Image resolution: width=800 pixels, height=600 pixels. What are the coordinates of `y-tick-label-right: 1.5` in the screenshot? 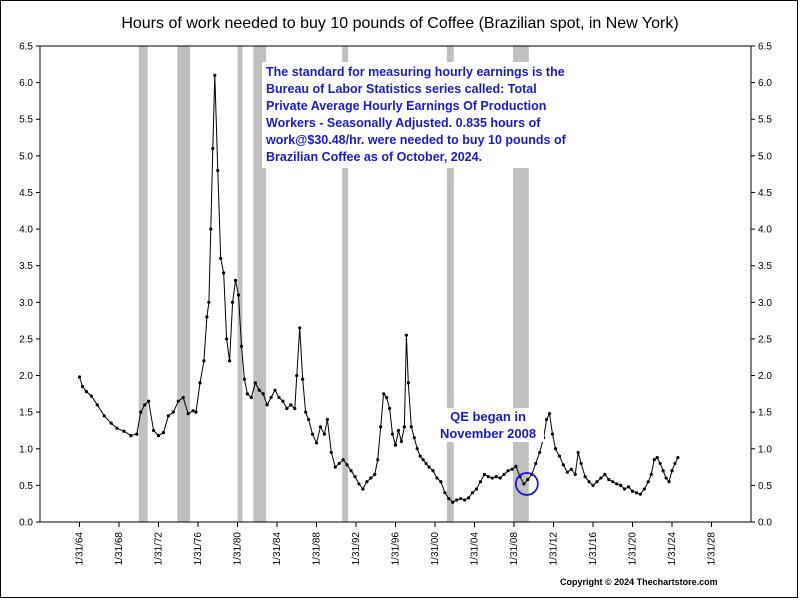 It's located at (765, 413).